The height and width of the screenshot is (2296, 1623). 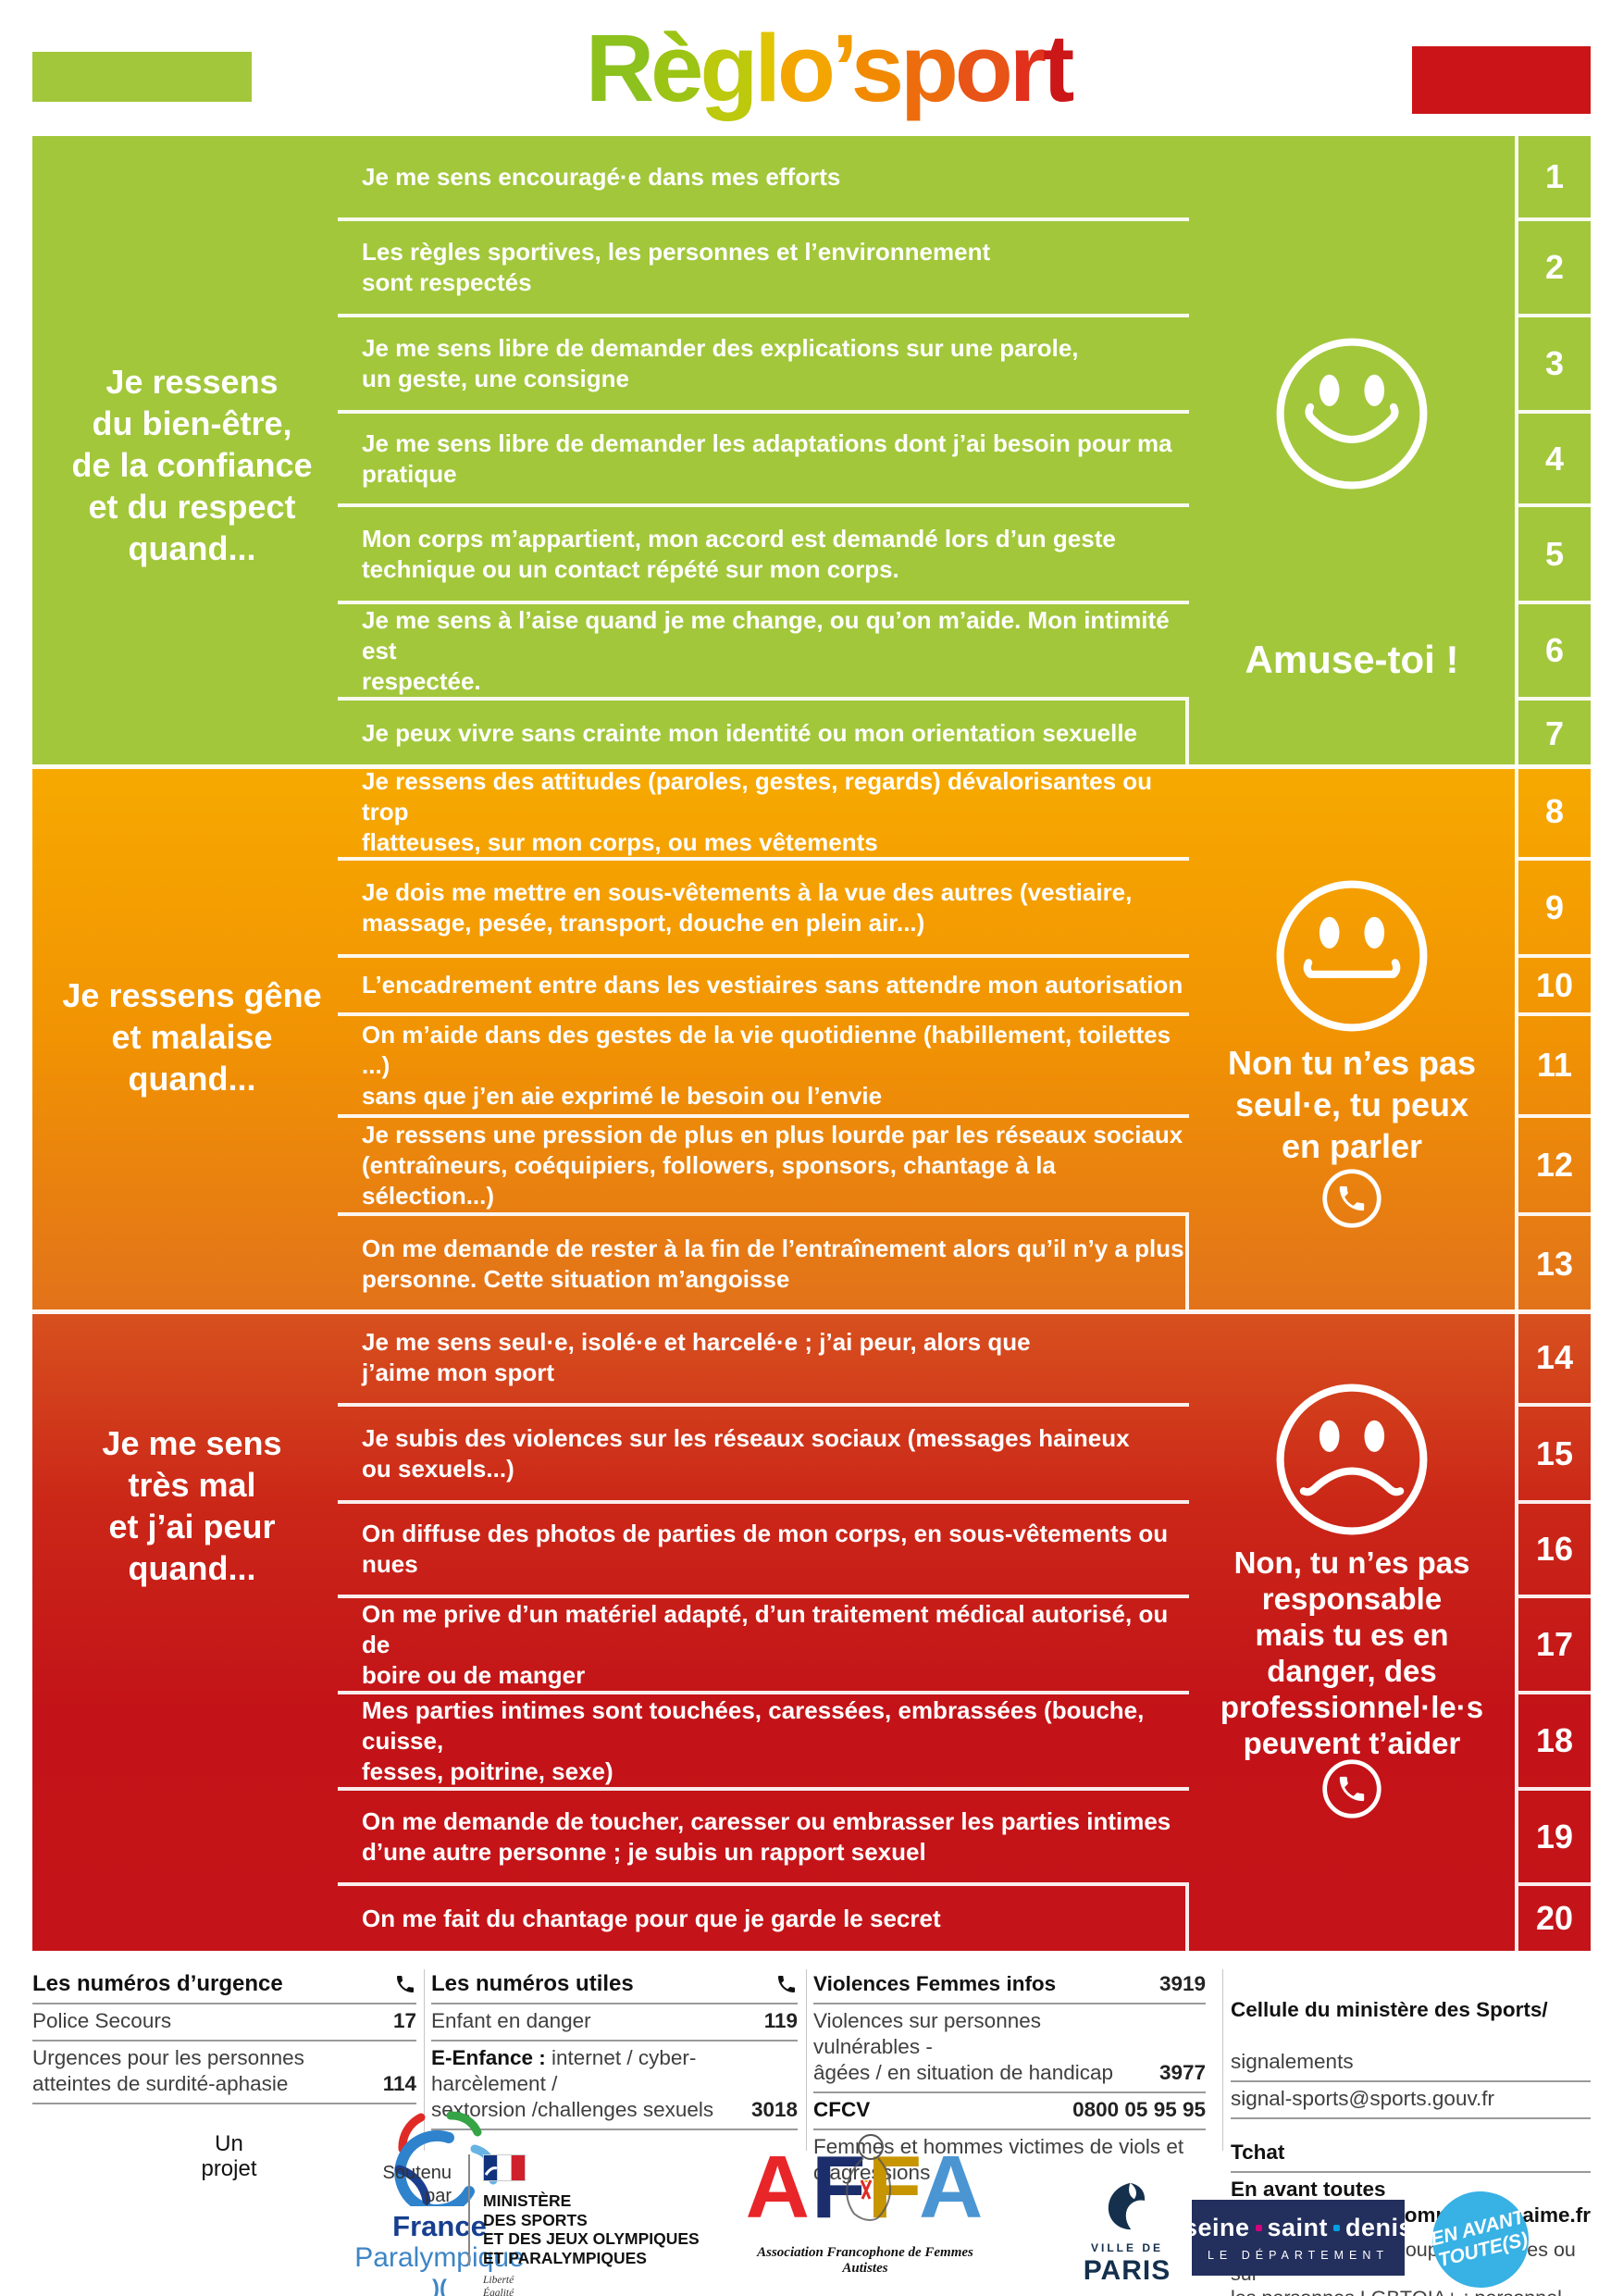 I want to click on section-message: Amuse-toi !, so click(x=1352, y=660).